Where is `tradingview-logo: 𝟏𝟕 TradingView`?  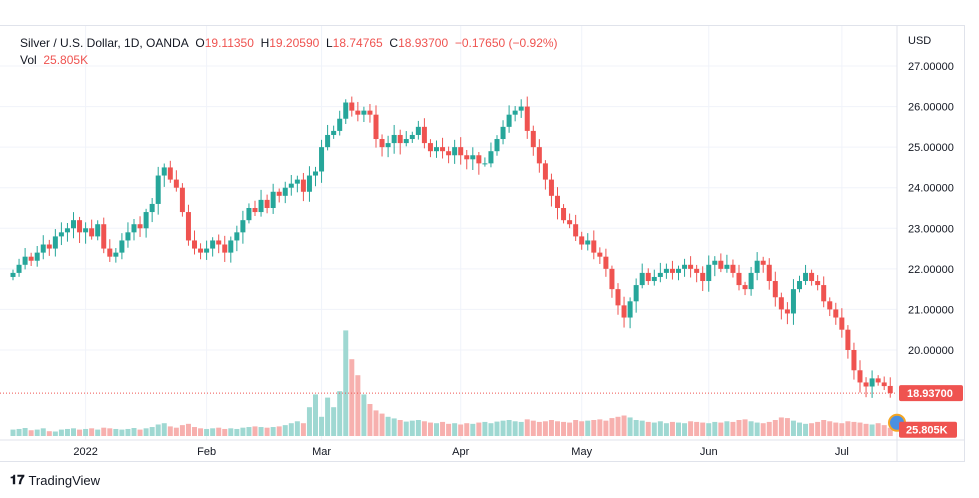 tradingview-logo: 𝟏𝟕 TradingView is located at coordinates (55, 480).